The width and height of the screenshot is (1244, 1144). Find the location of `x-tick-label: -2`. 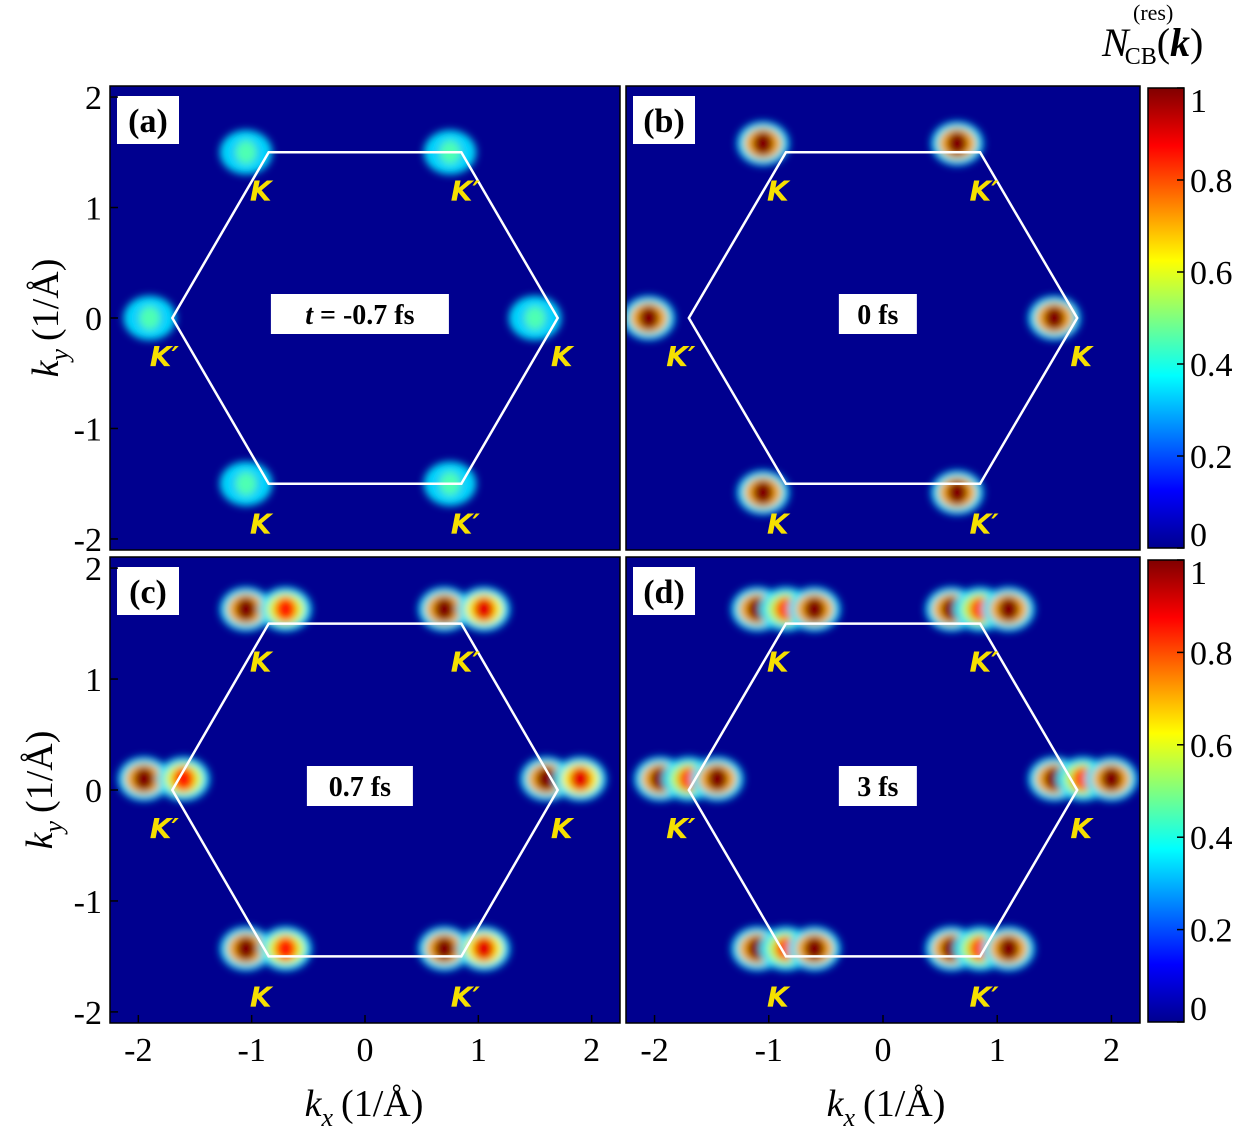

x-tick-label: -2 is located at coordinates (654, 1050).